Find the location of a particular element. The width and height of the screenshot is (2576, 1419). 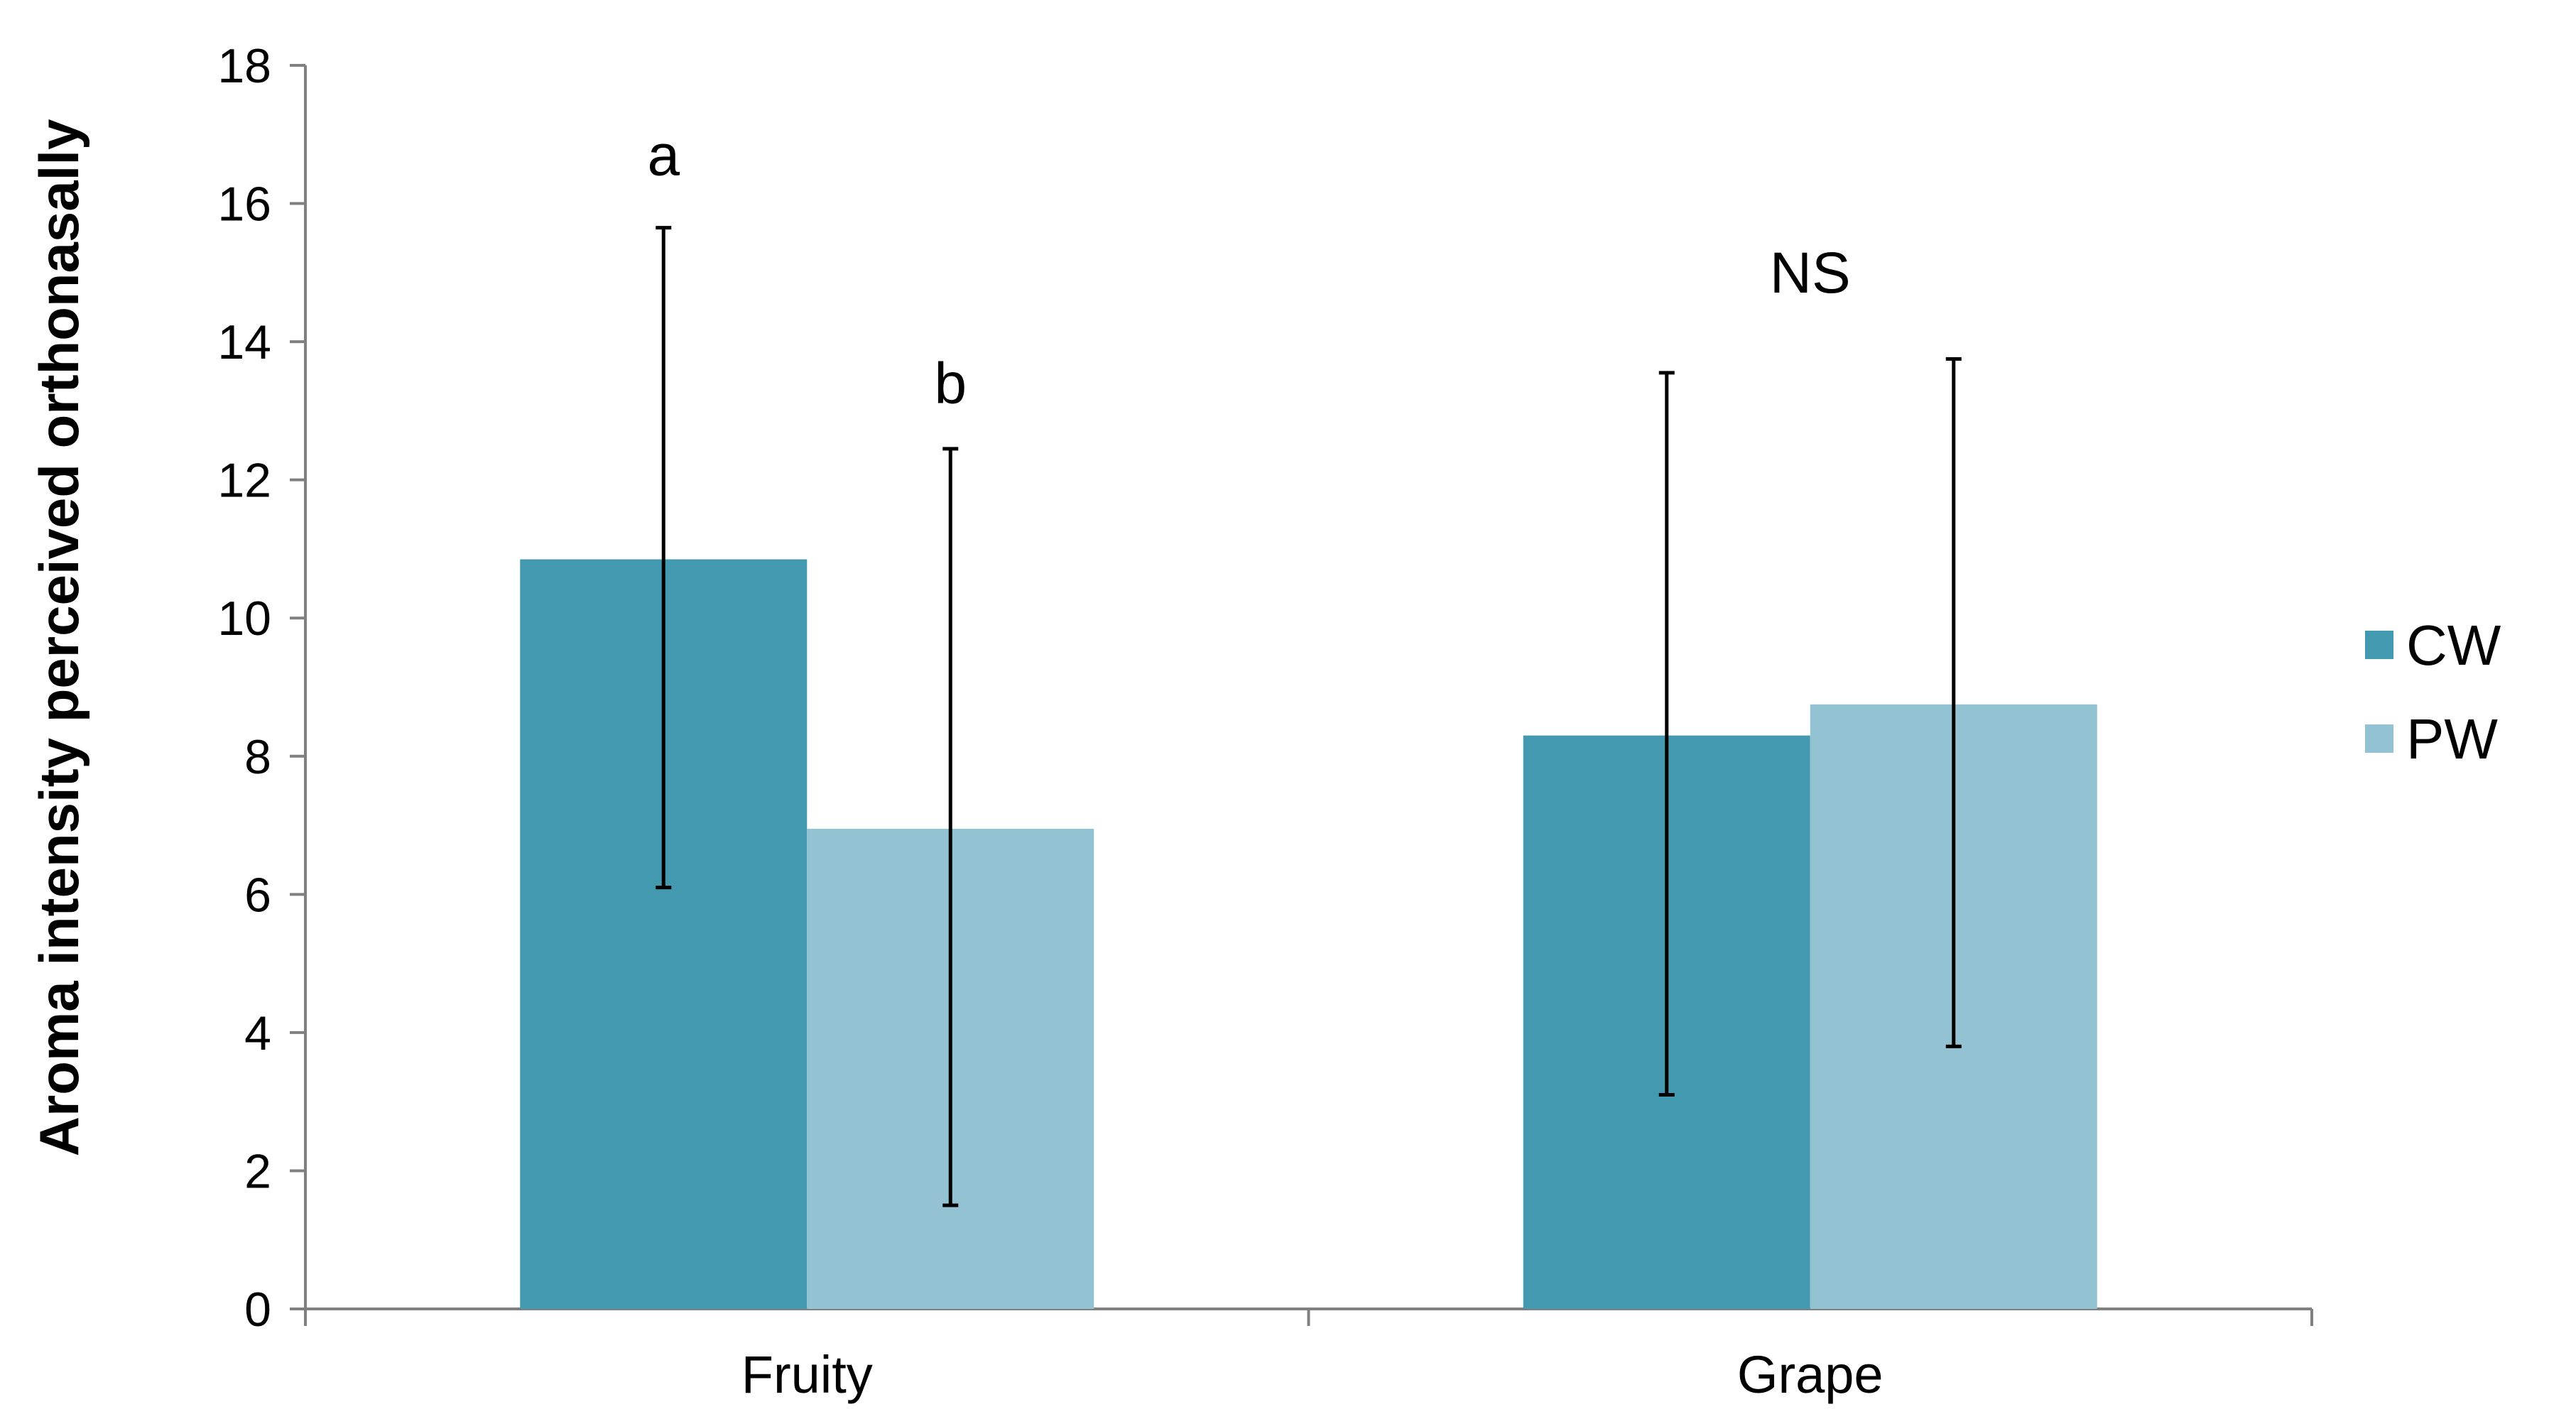

y-tick-label: 6 is located at coordinates (257, 895).